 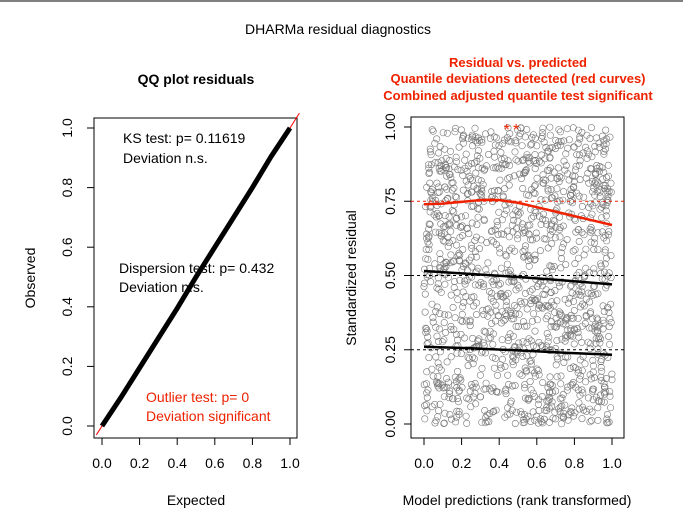 What do you see at coordinates (197, 397) in the screenshot?
I see `outlier-test-text: Outlier test: p= 0` at bounding box center [197, 397].